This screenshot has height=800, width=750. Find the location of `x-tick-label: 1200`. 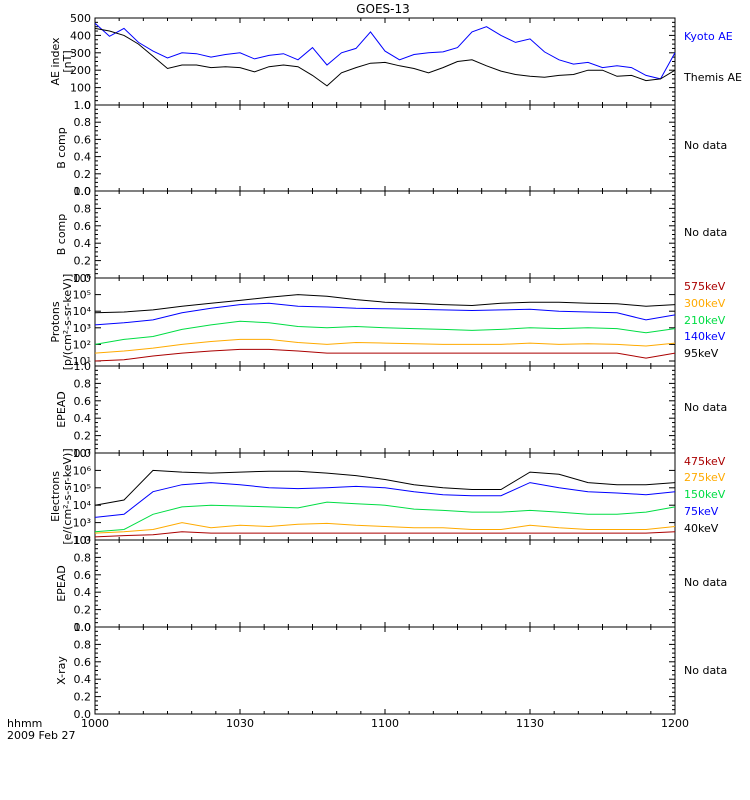

x-tick-label: 1200 is located at coordinates (675, 723).